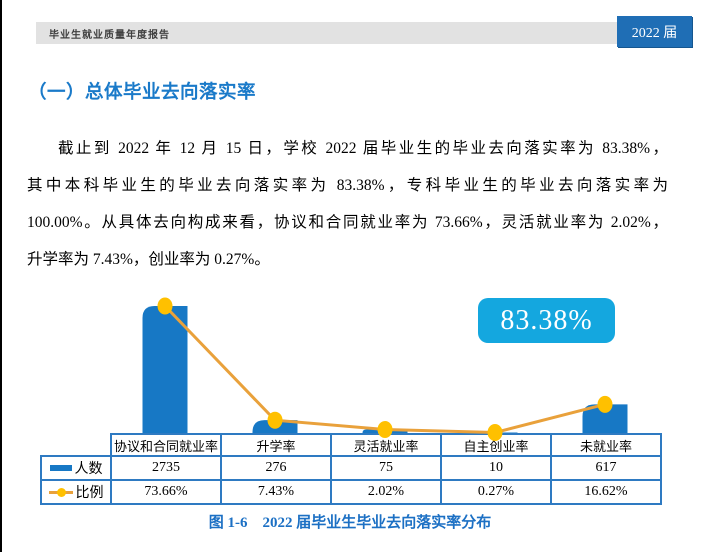  What do you see at coordinates (276, 492) in the screenshot?
I see `table-cell: 7.43%` at bounding box center [276, 492].